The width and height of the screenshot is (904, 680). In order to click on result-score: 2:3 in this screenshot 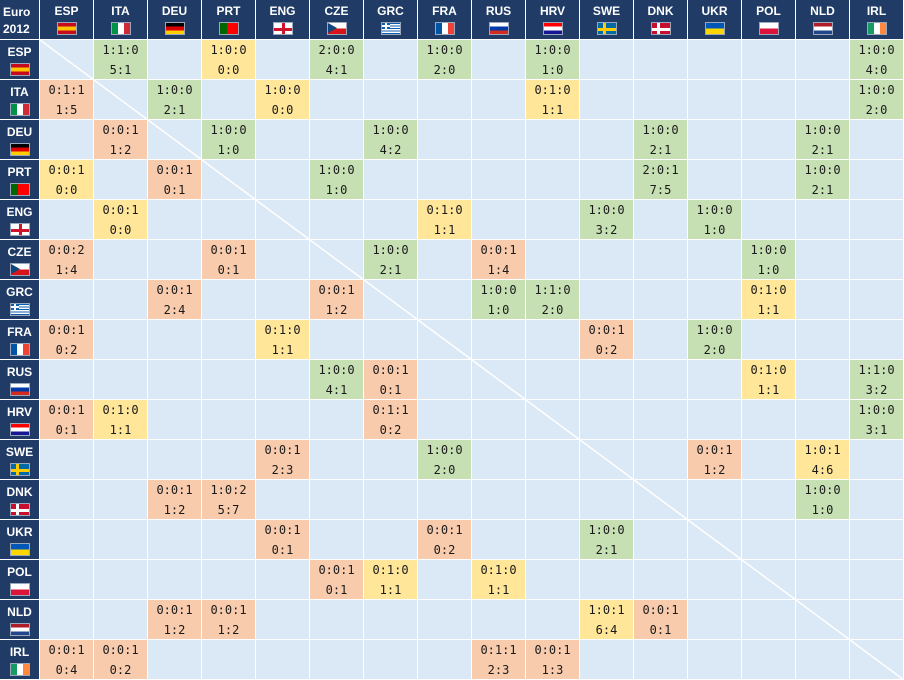, I will do `click(498, 670)`.